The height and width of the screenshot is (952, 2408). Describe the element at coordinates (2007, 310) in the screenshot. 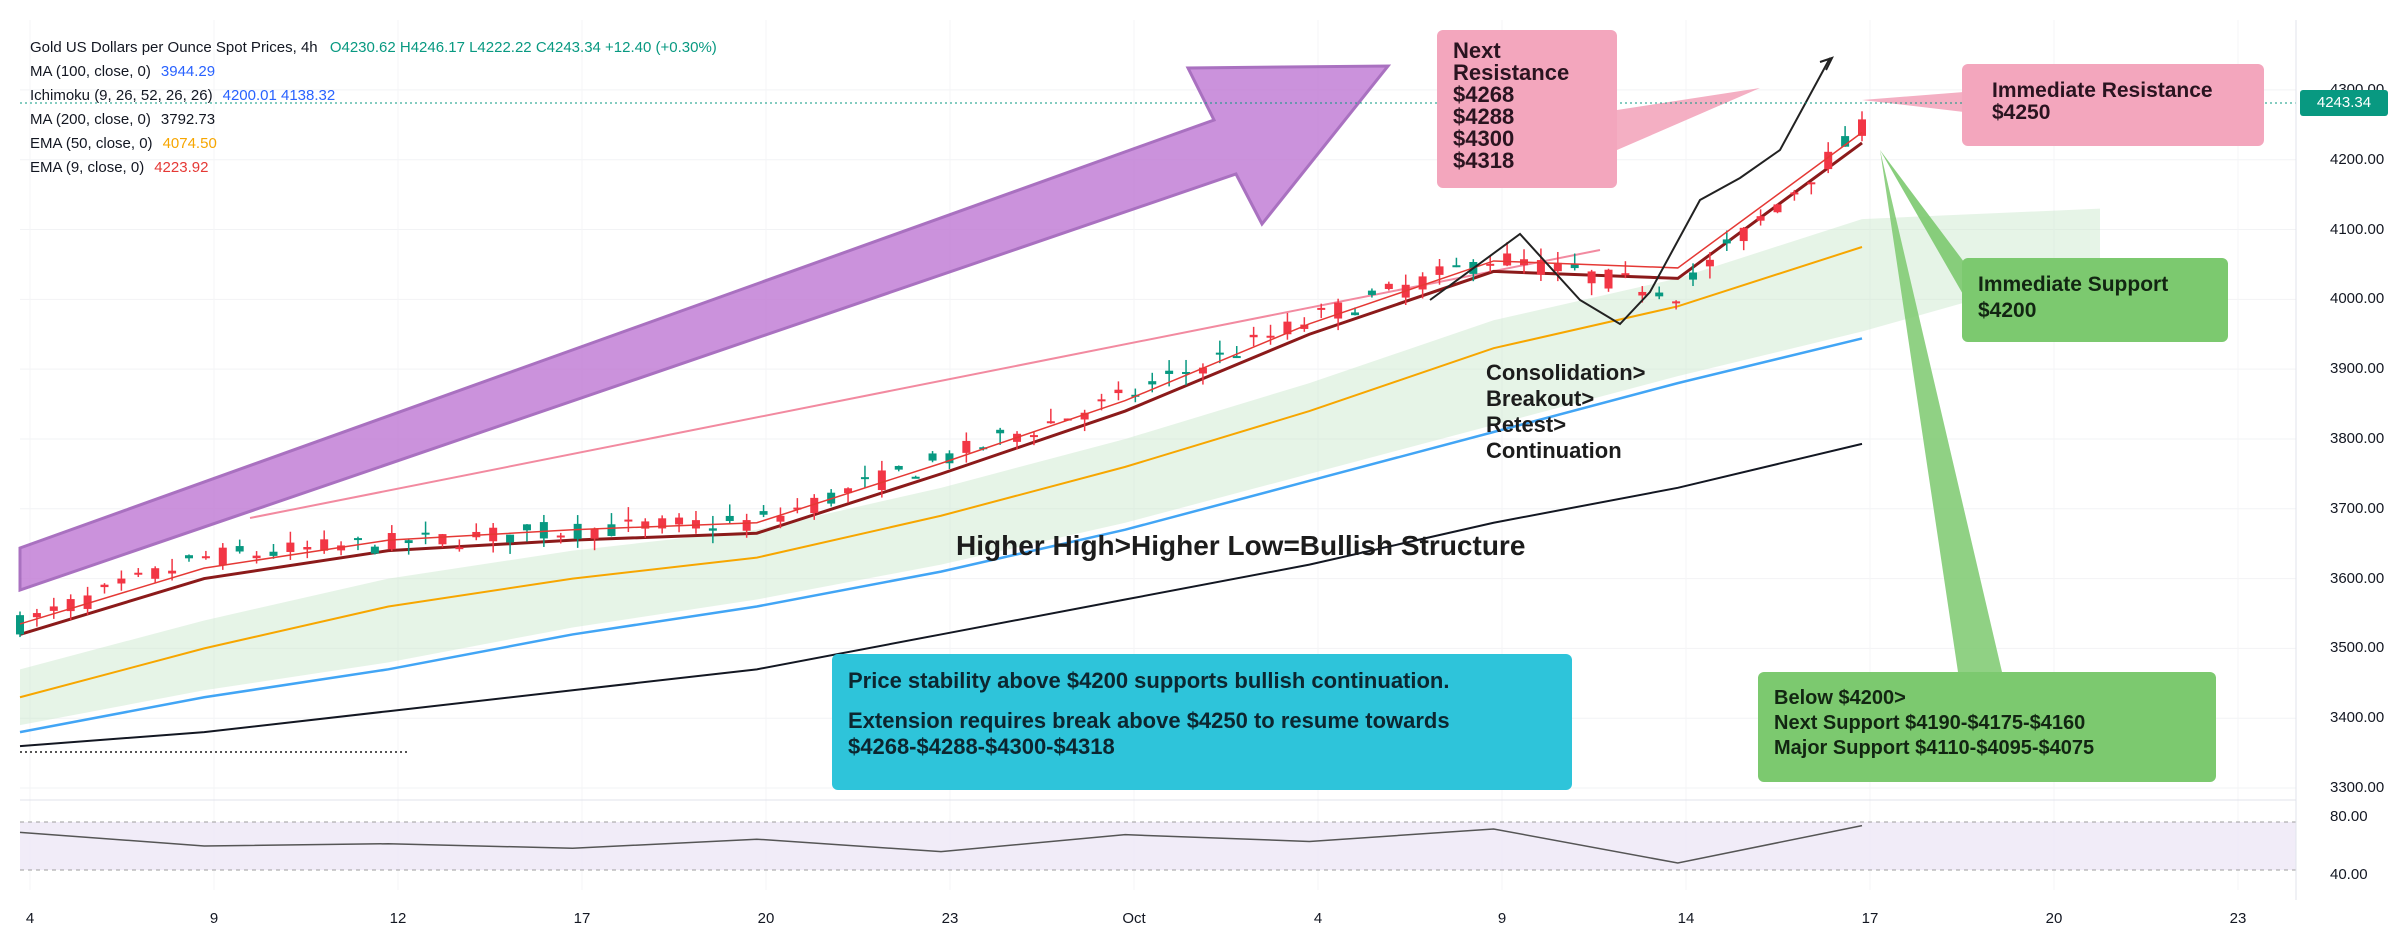

I see `immediate-support-level: $4200` at that location.